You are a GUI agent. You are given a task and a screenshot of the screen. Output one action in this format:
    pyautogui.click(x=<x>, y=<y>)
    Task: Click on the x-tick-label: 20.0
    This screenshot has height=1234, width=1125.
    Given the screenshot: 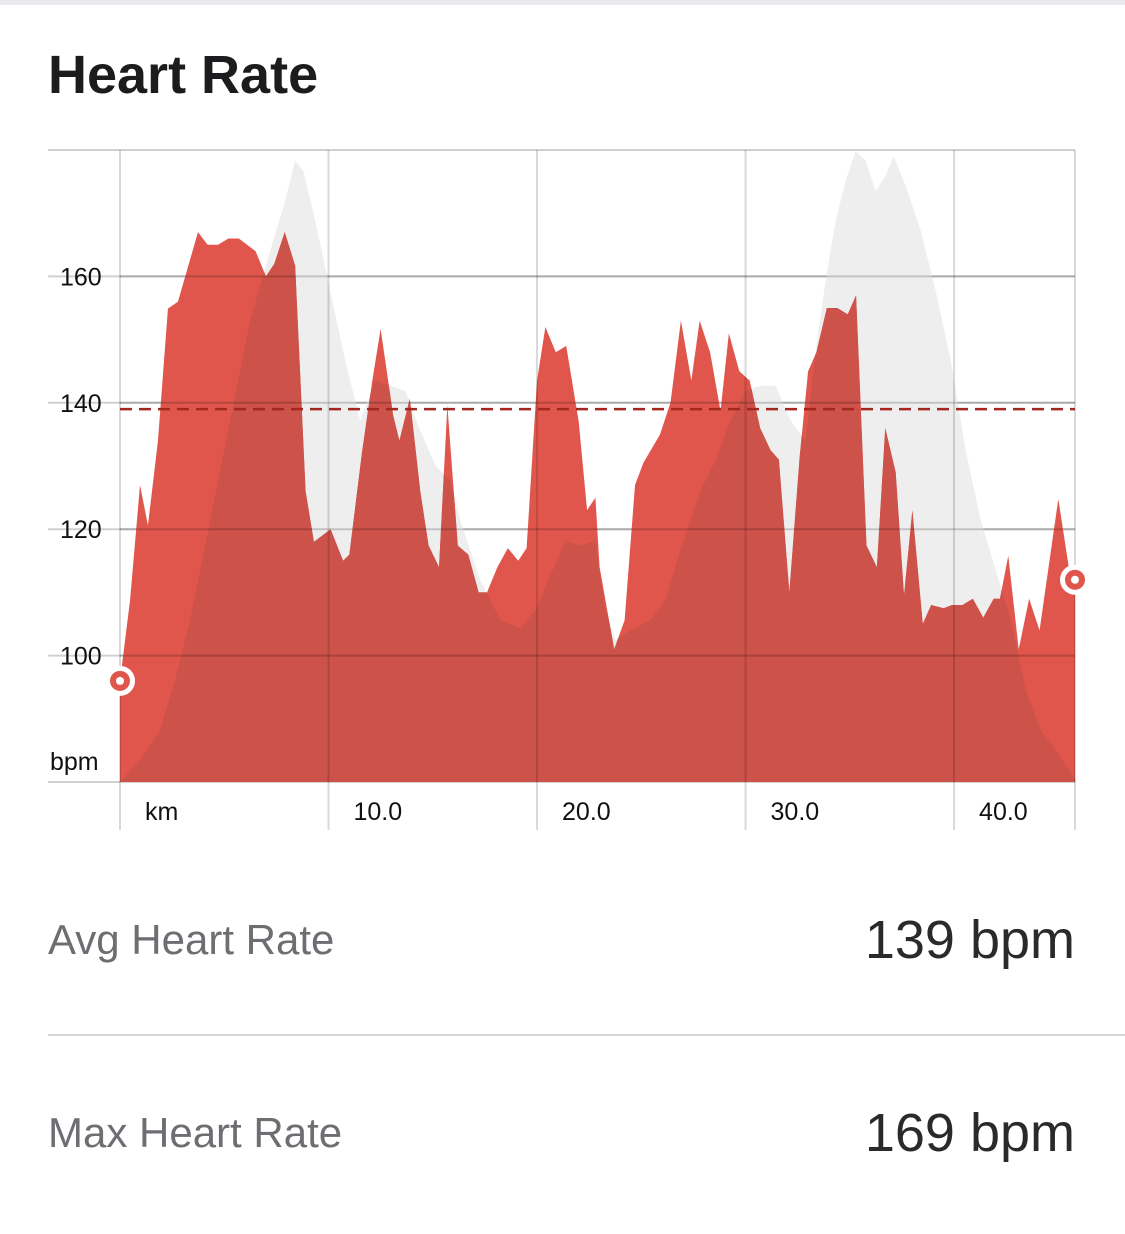 What is the action you would take?
    pyautogui.click(x=586, y=812)
    